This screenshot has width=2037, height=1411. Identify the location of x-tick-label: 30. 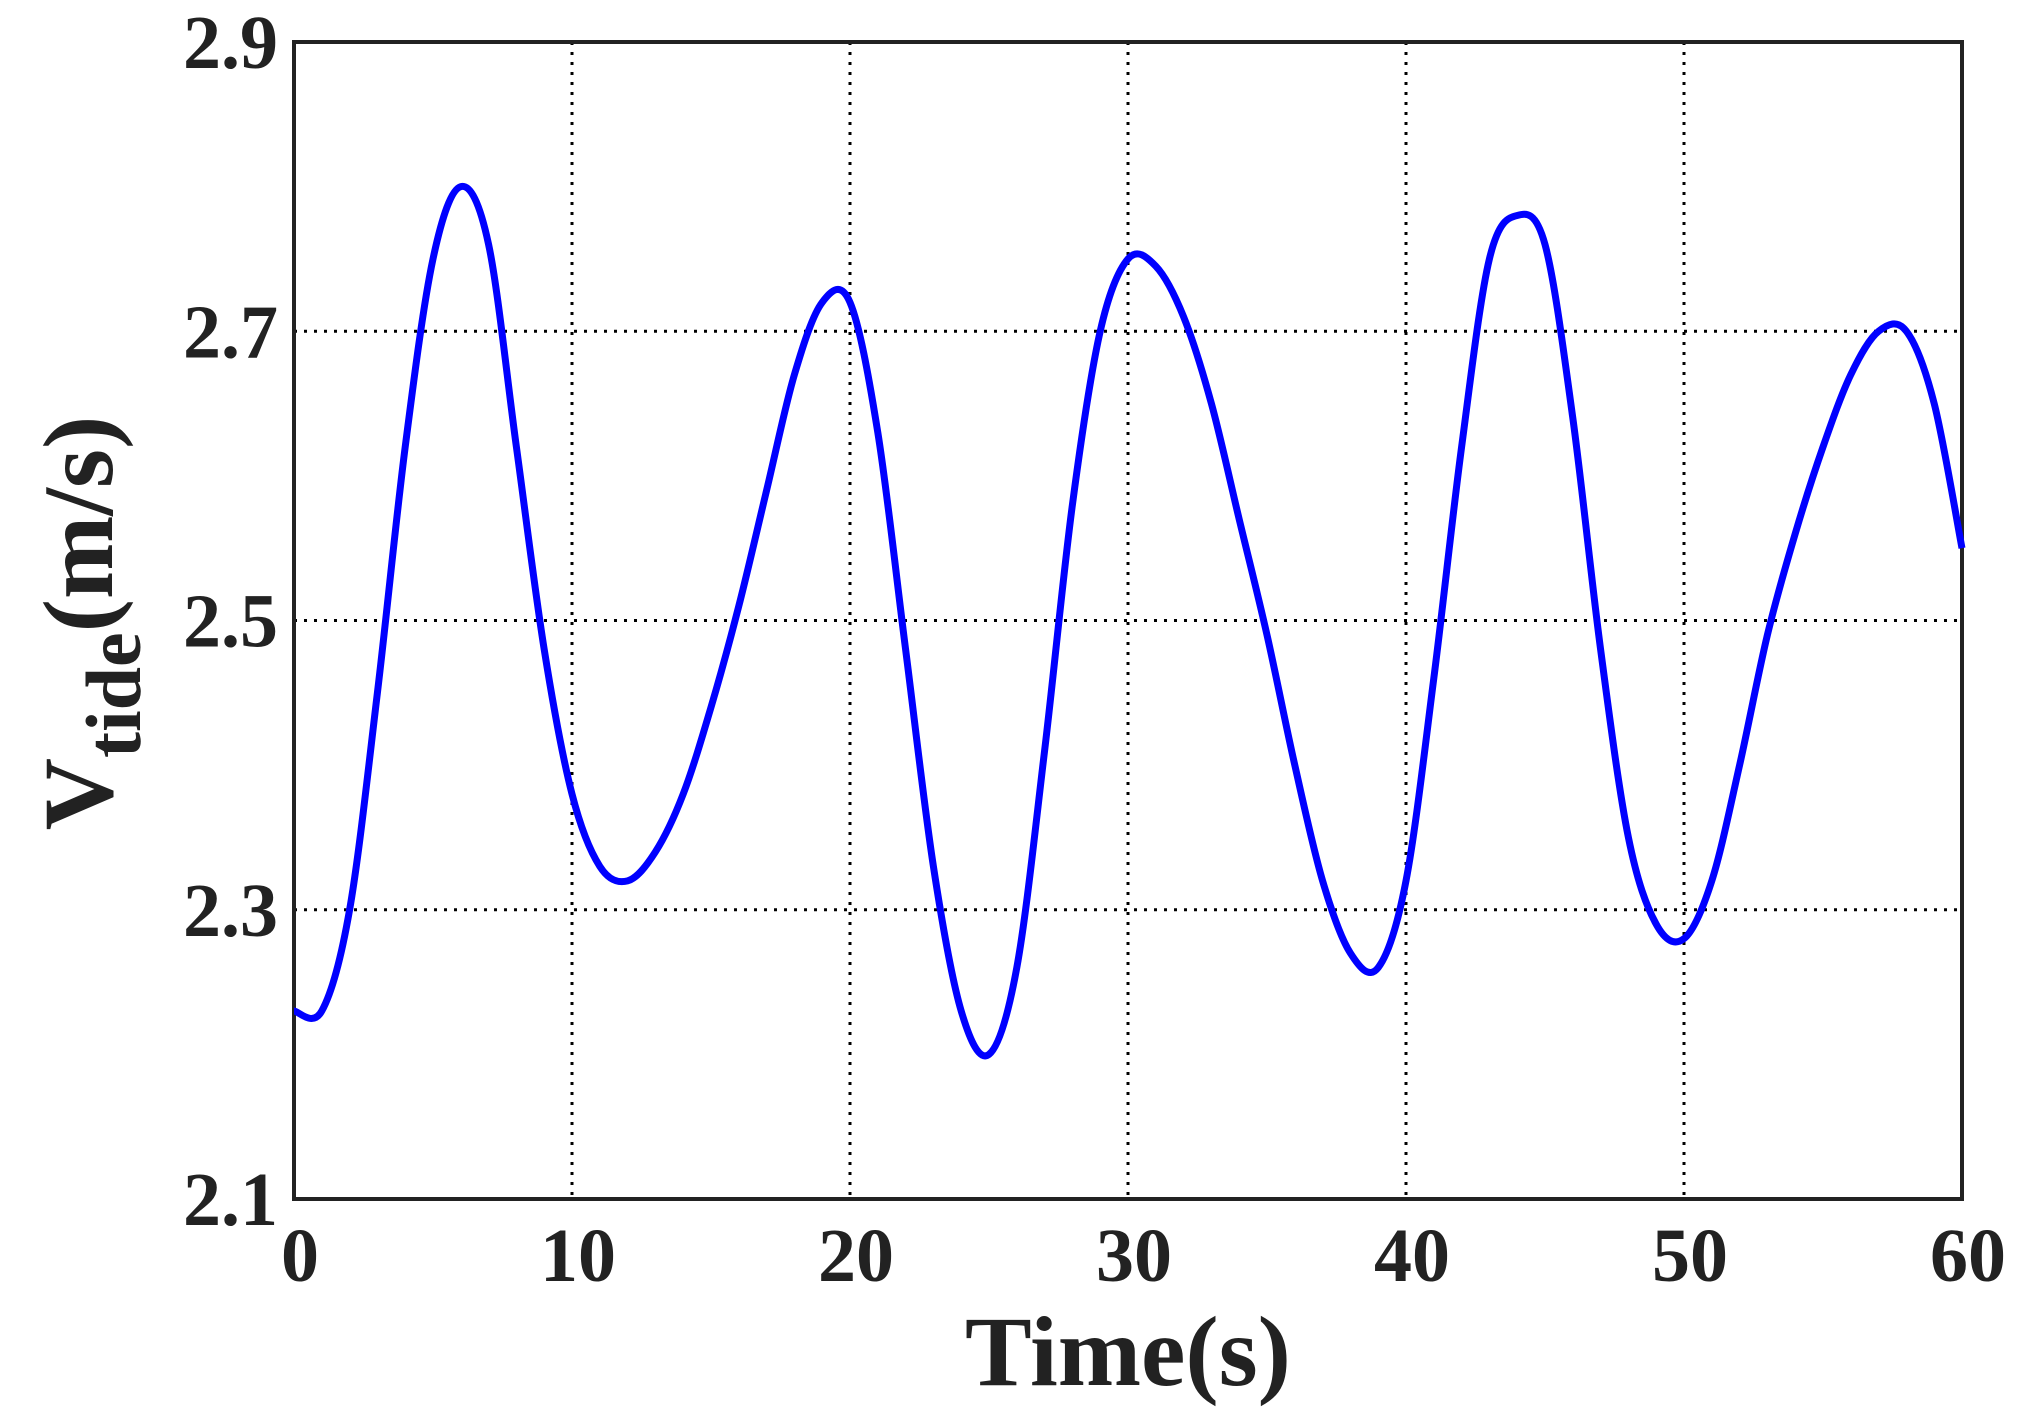
(1134, 1256).